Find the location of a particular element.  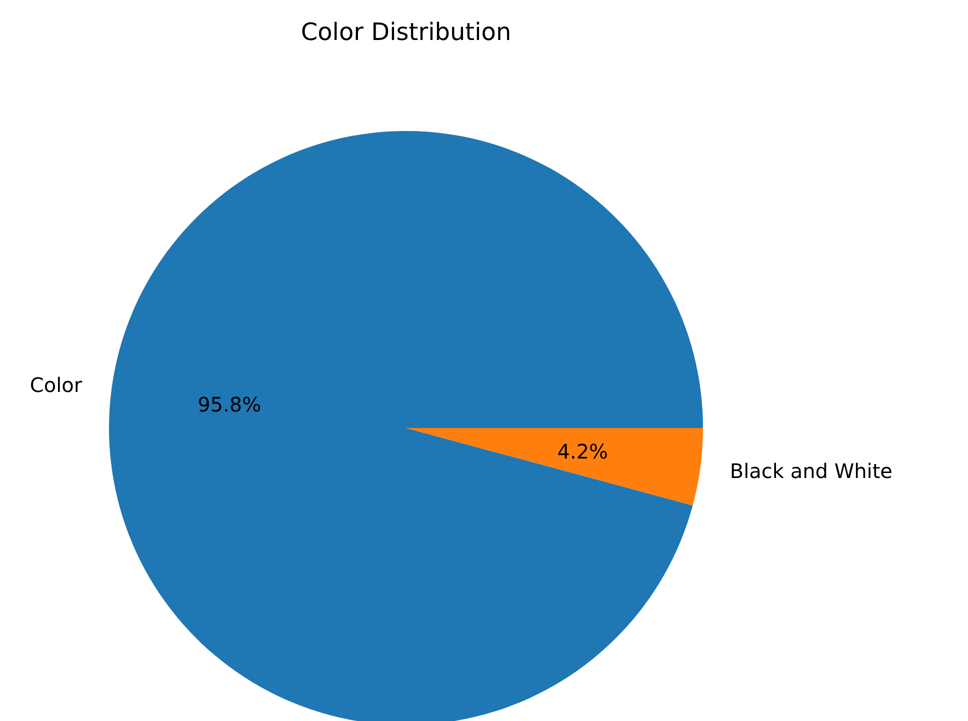

data-label: 95.8% is located at coordinates (230, 404).